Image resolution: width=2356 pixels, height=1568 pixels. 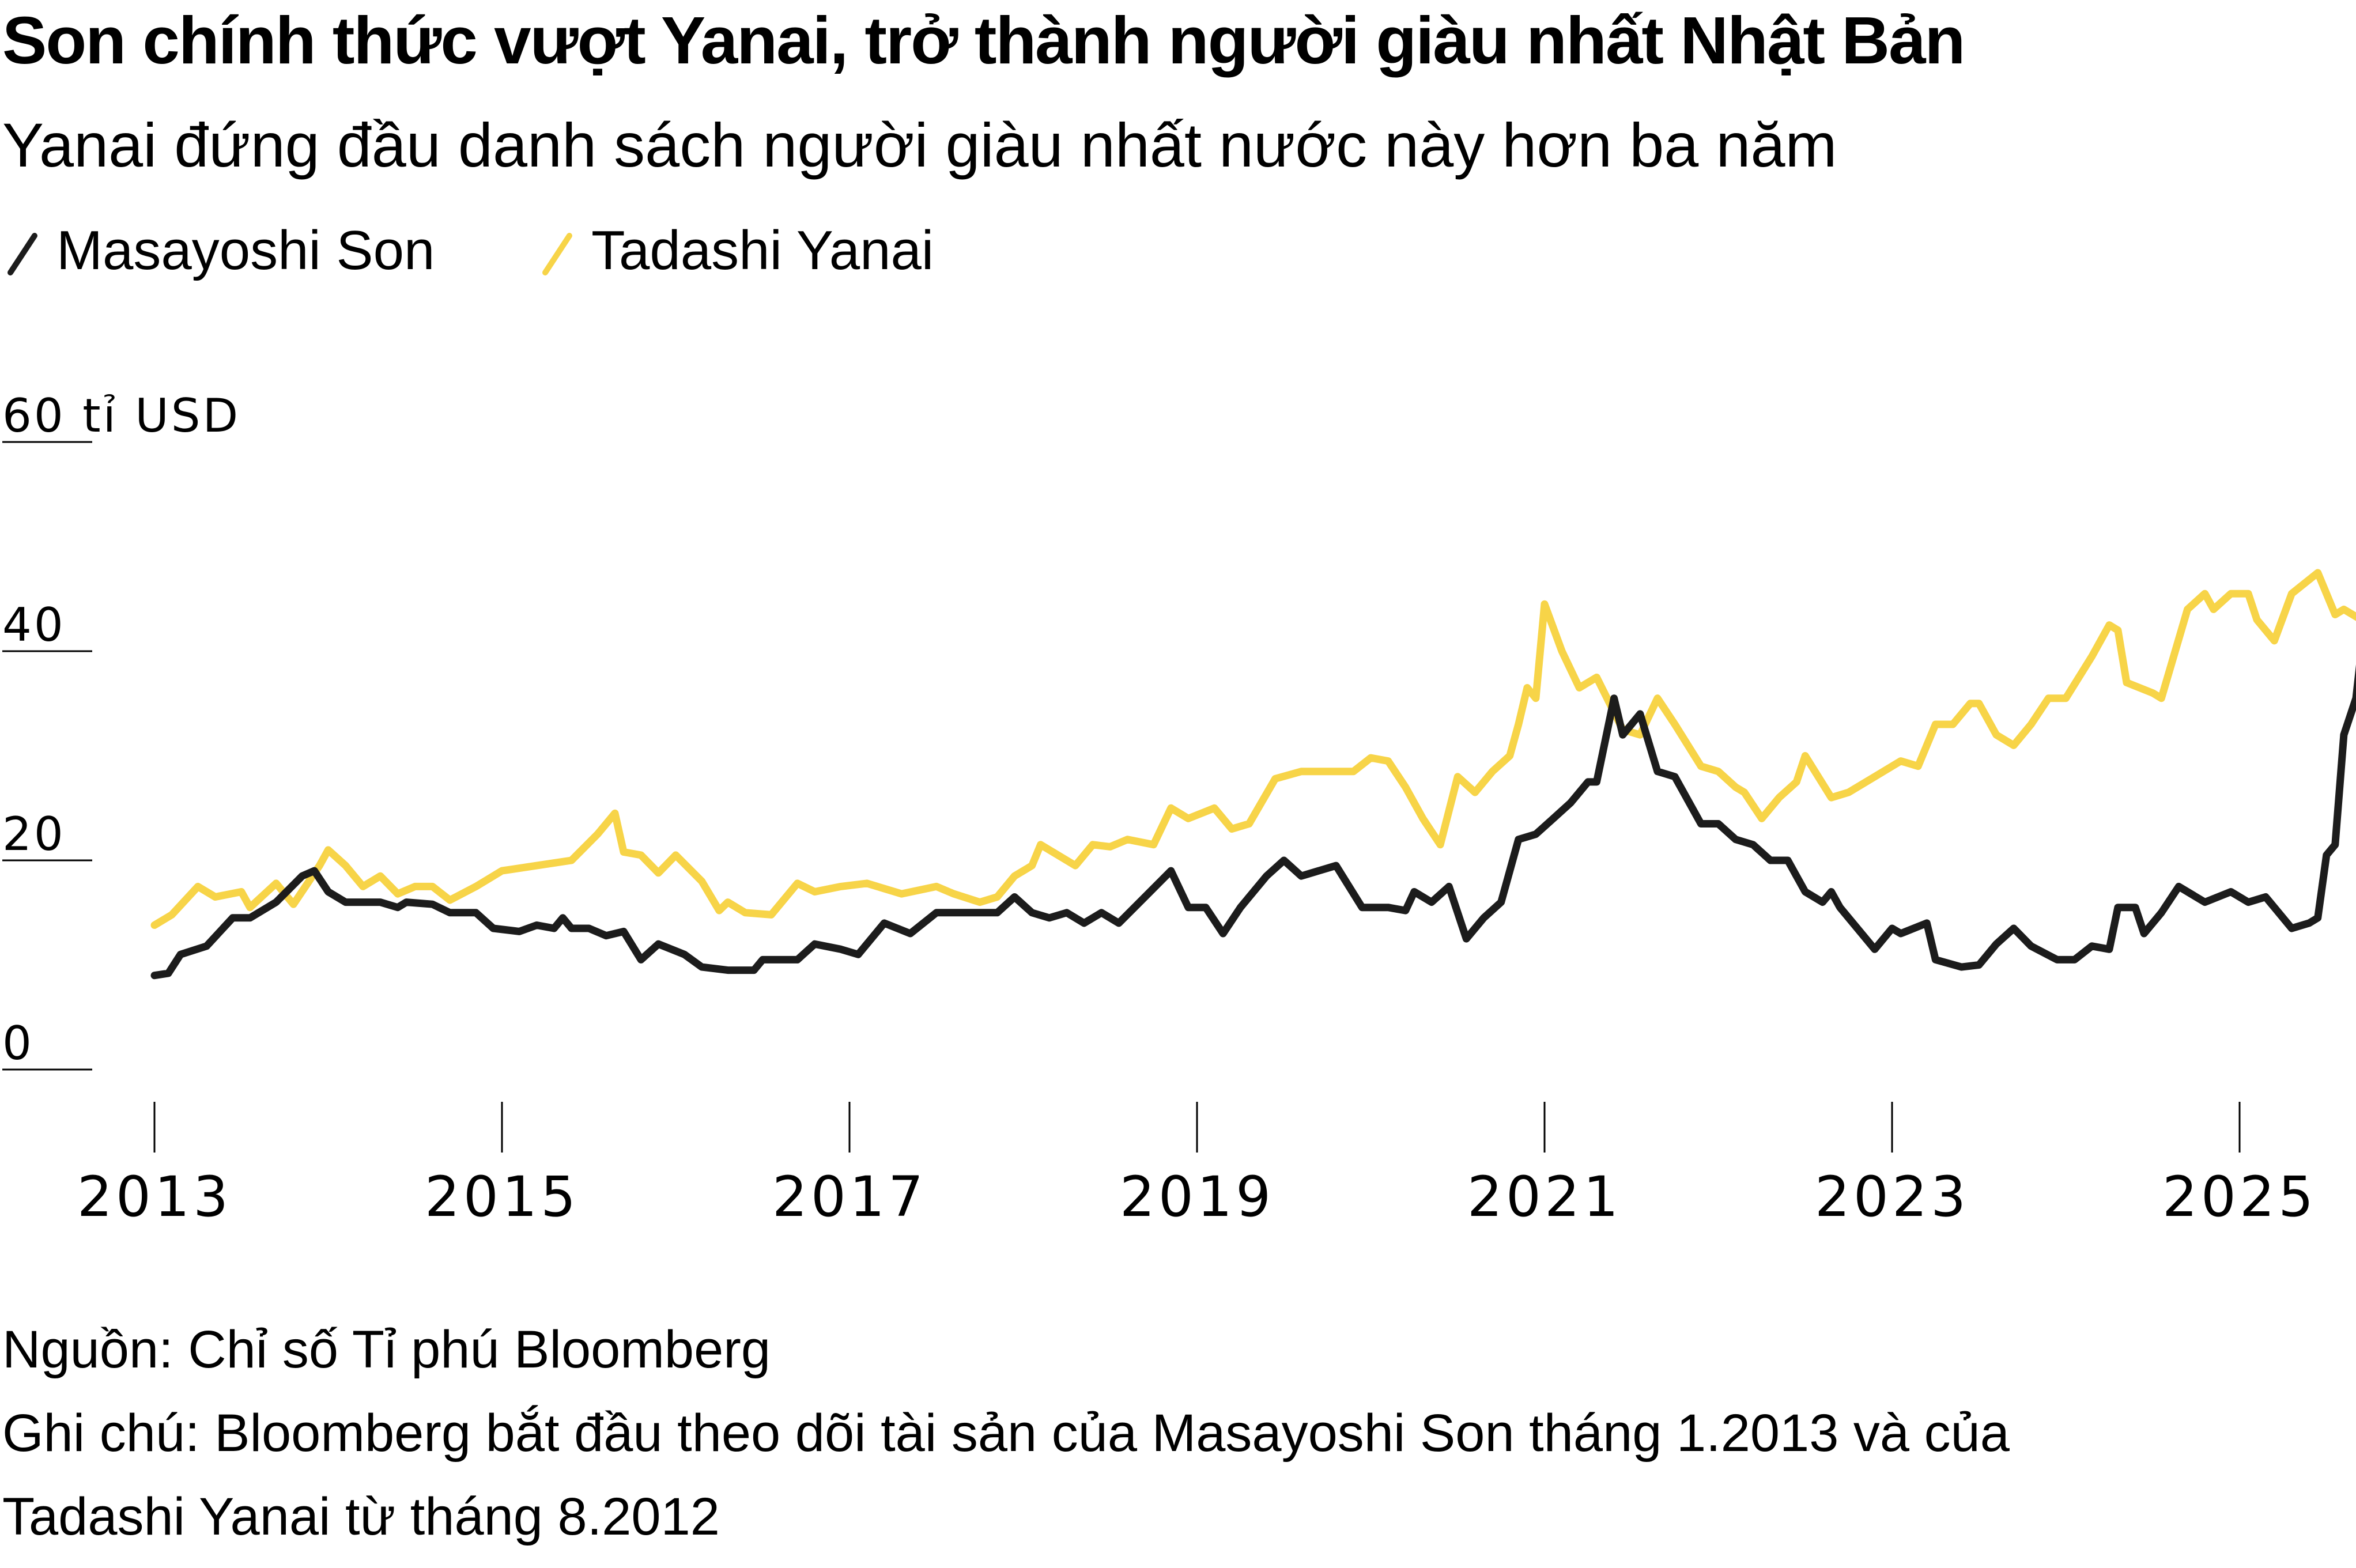 I want to click on legend-label-yanai: Tadashi Yanai, so click(x=762, y=251).